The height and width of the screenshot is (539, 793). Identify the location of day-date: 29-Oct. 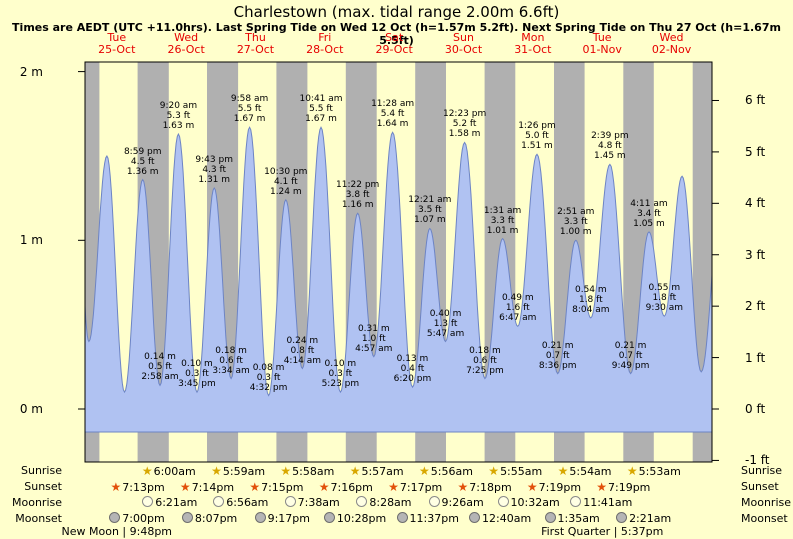
(394, 49).